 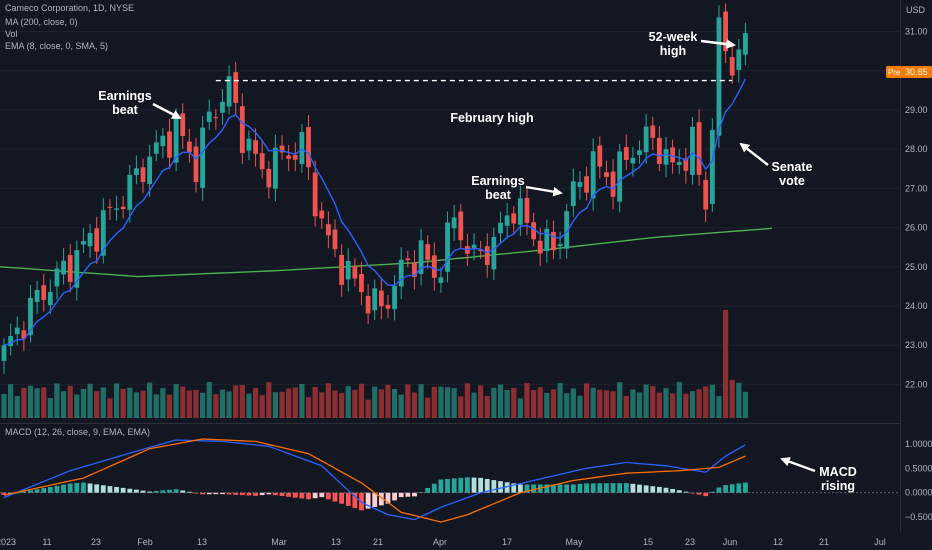 I want to click on legend-ma200: MA (200, close, 0), so click(x=41, y=22).